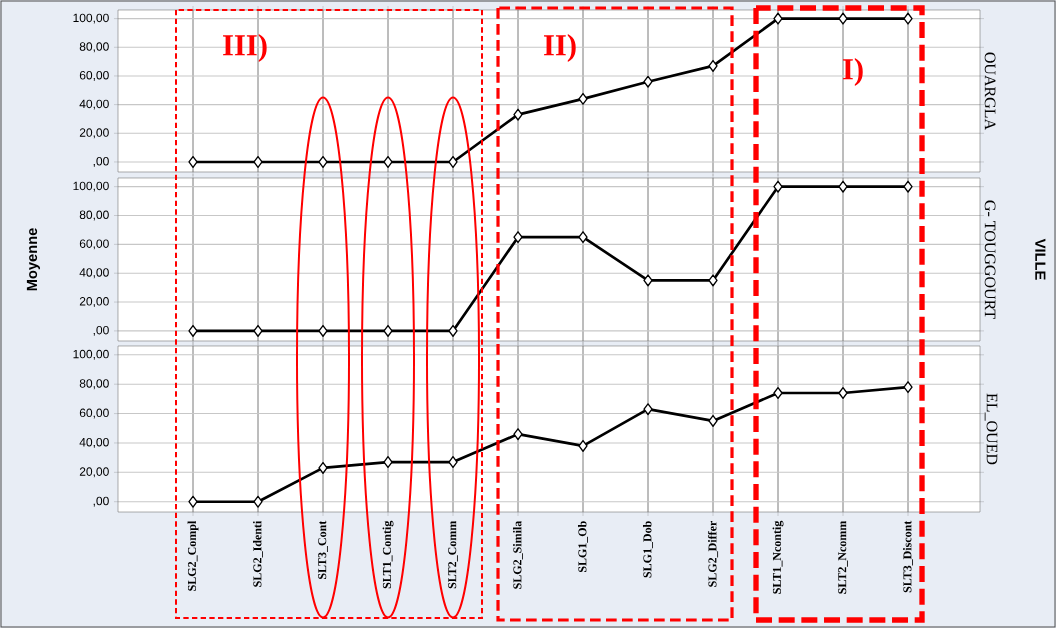 This screenshot has height=628, width=1056. I want to click on x-tick-label: SLT3_Cont, so click(323, 549).